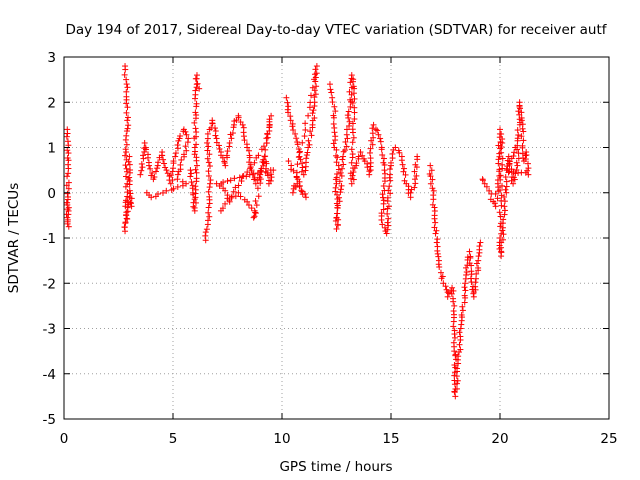  I want to click on y-tick-label: -5, so click(49, 420).